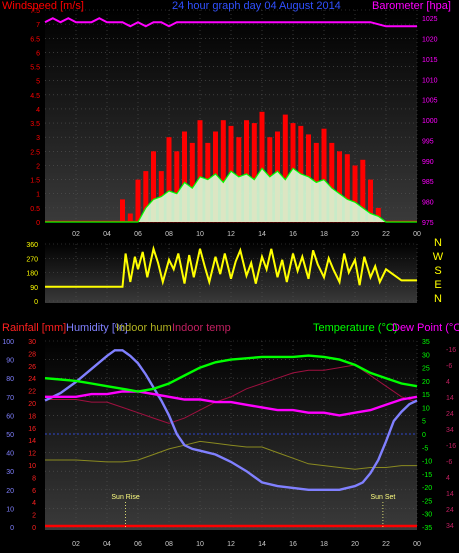 The width and height of the screenshot is (459, 553). I want to click on temp-x-tick-label: 06, so click(138, 544).